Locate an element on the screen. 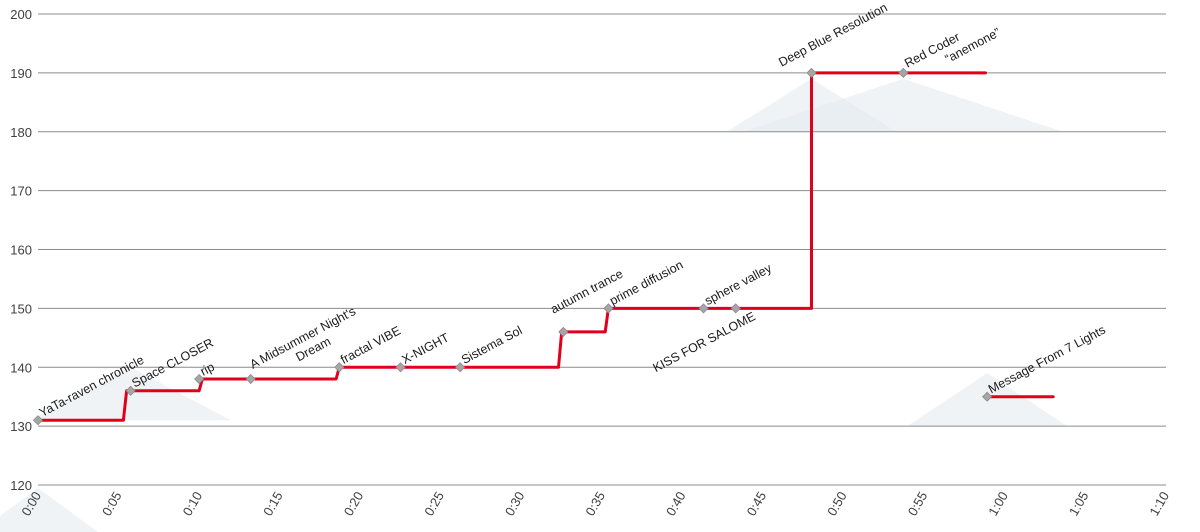  x-tick-label: 0:25 is located at coordinates (434, 503).